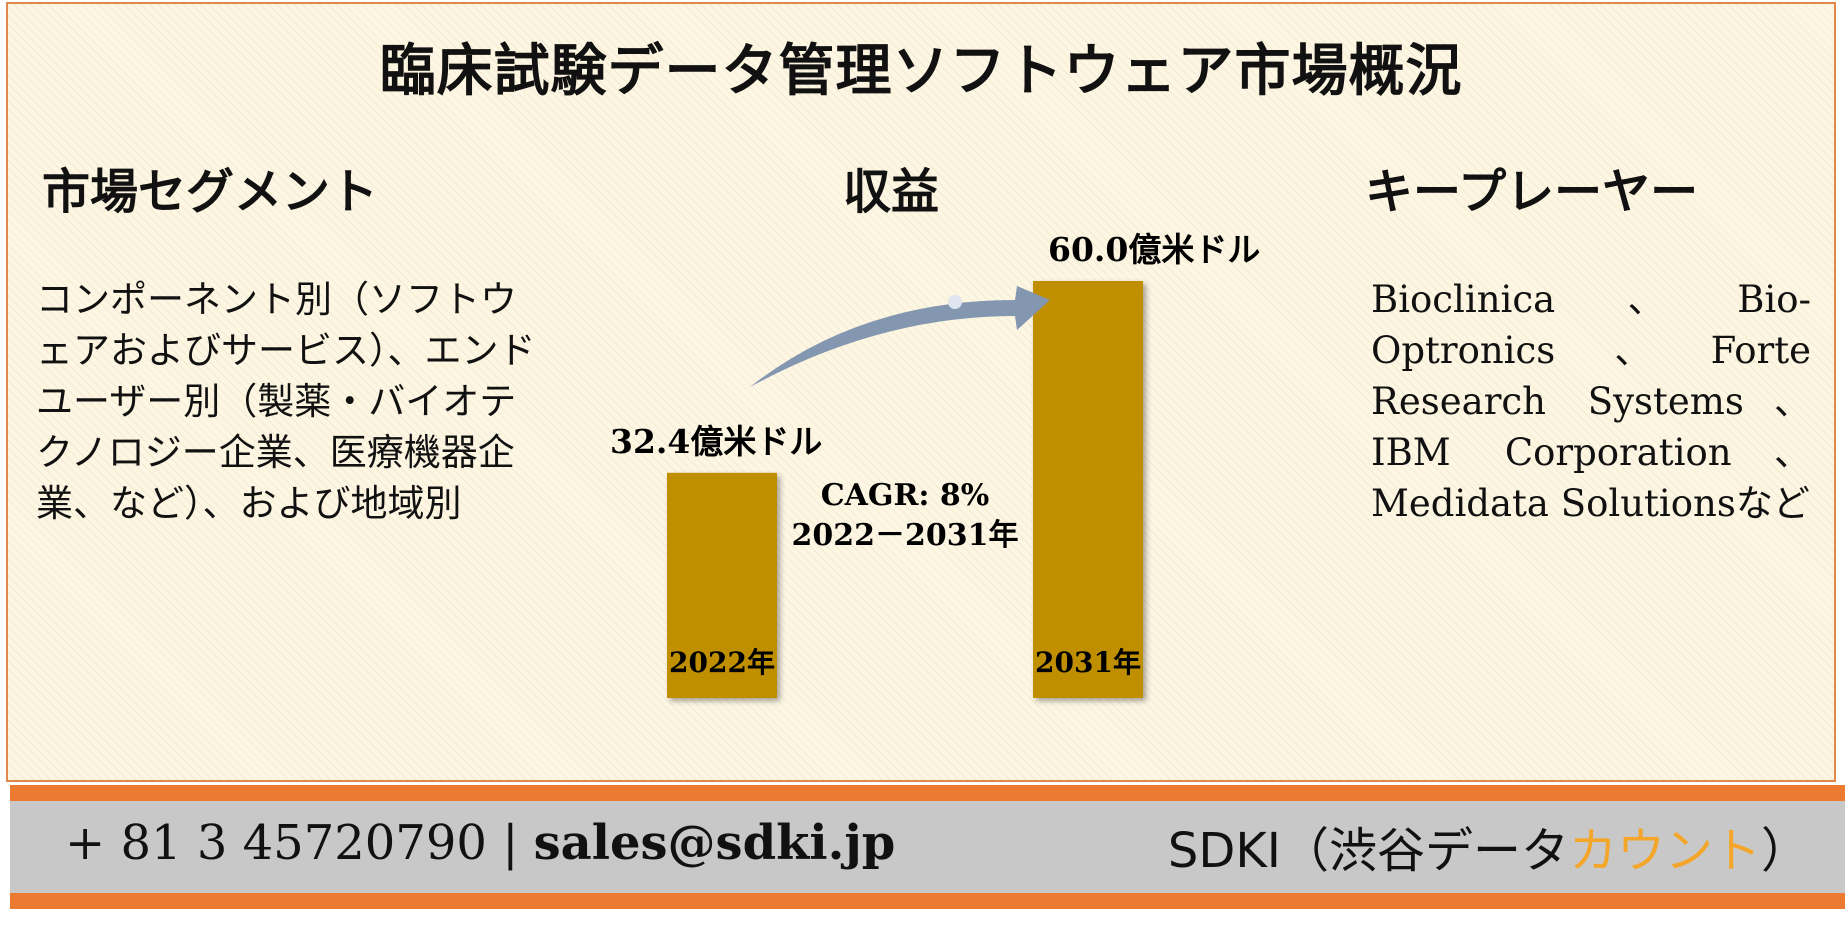  What do you see at coordinates (276, 843) in the screenshot?
I see `phone-number: + 81 3 45720790` at bounding box center [276, 843].